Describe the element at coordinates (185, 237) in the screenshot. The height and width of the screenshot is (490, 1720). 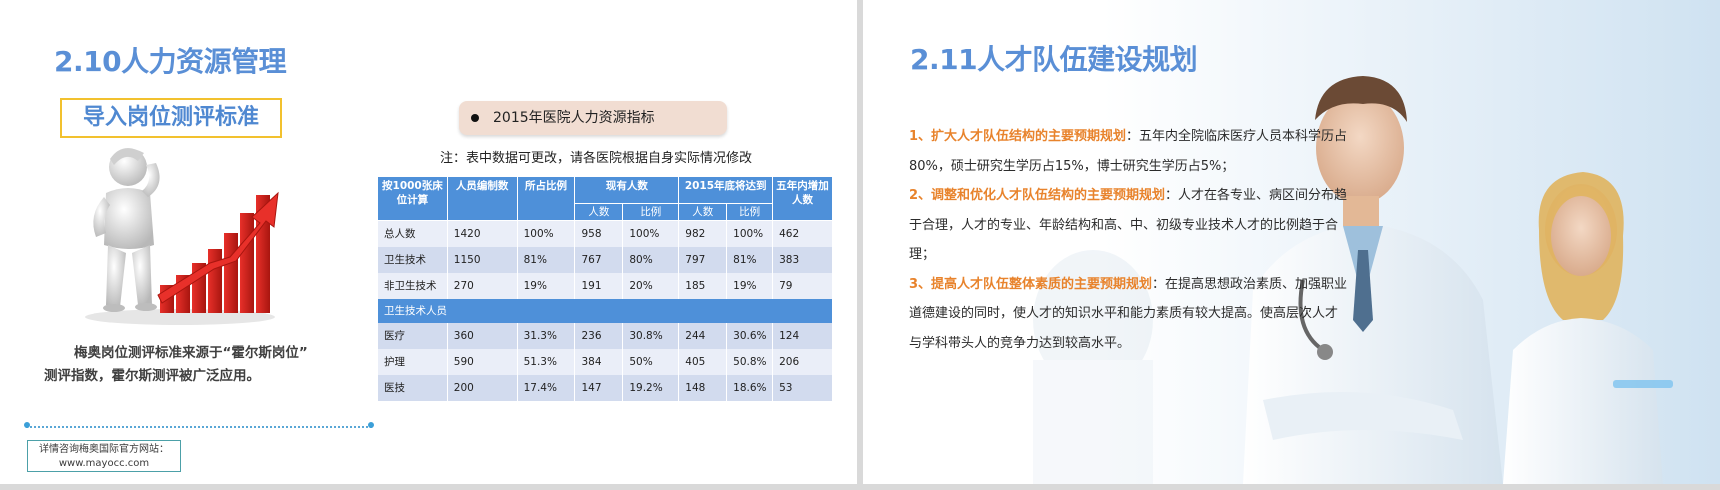
I see `thinking-person-chart-icon` at that location.